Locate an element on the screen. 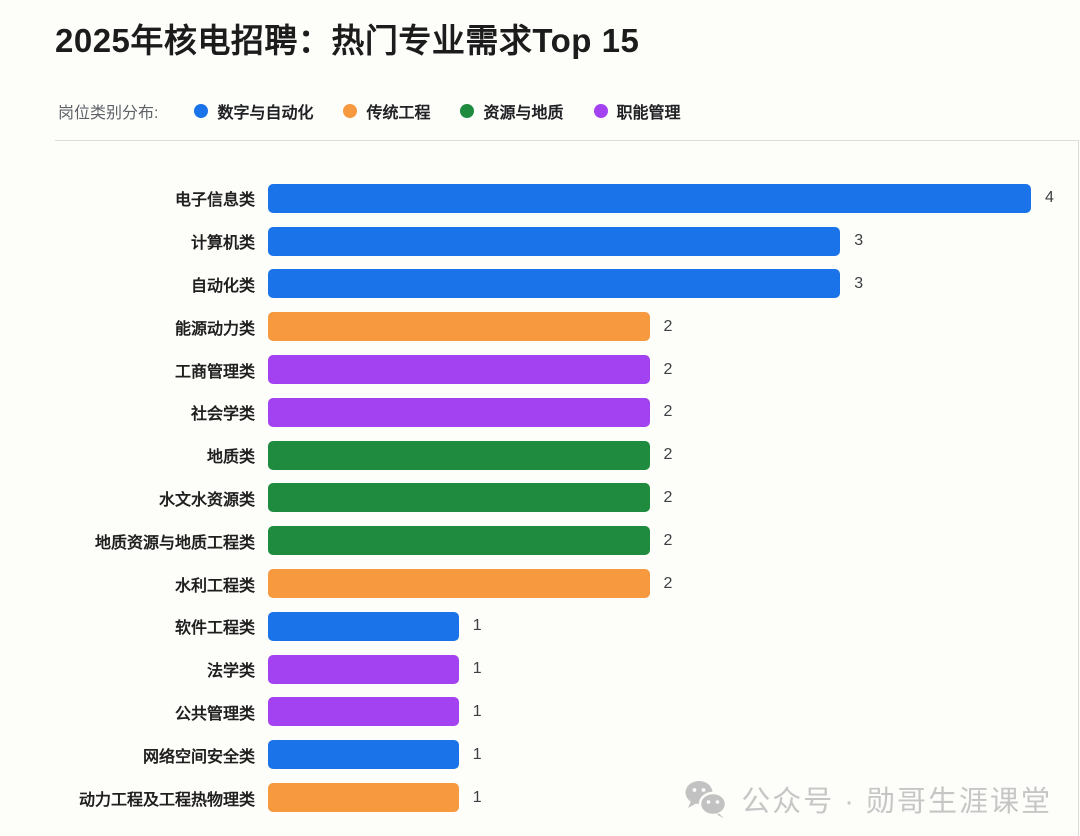  legend-items: 数字与自动化 传统工程 资源与地质 职能管理 is located at coordinates (437, 111).